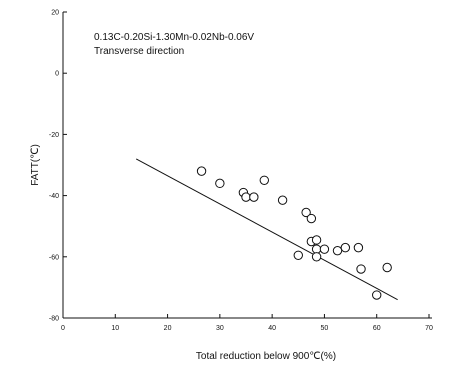 This screenshot has width=452, height=365. What do you see at coordinates (220, 328) in the screenshot?
I see `x-tick-label: 30` at bounding box center [220, 328].